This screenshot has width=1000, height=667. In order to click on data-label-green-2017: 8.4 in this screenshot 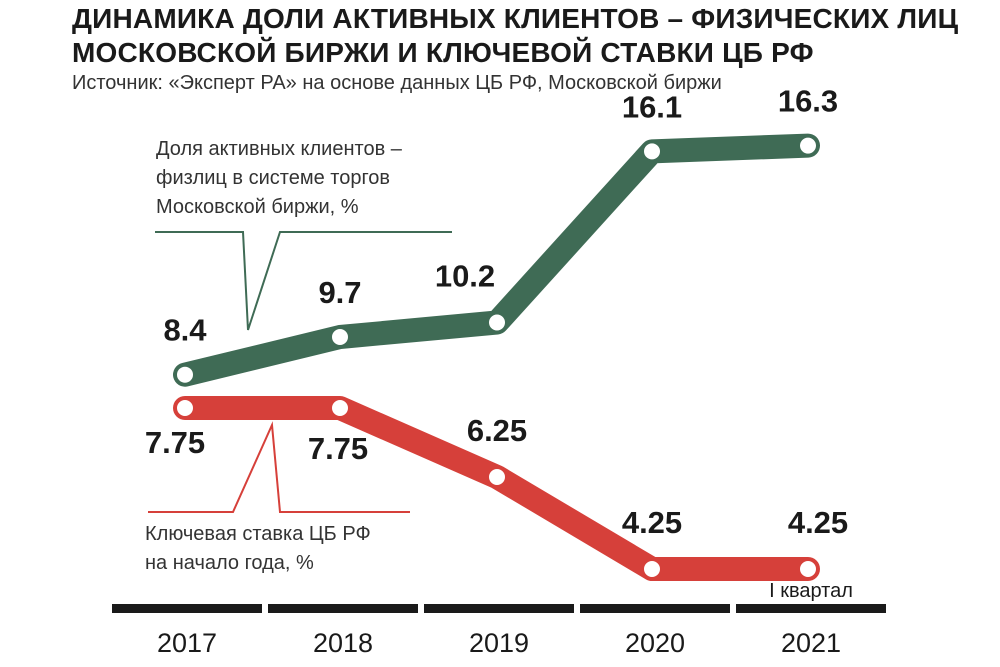, I will do `click(185, 330)`.